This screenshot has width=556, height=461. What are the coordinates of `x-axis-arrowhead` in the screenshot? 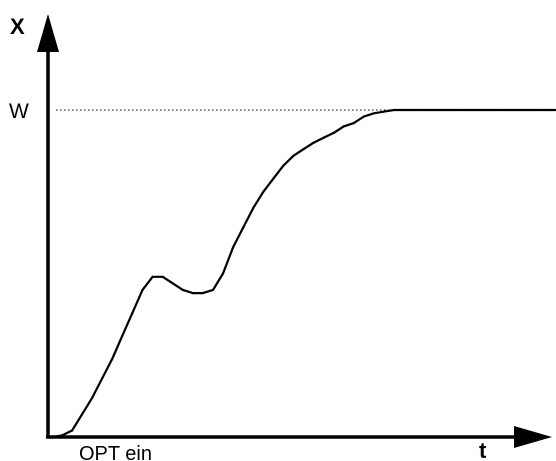 It's located at (533, 437).